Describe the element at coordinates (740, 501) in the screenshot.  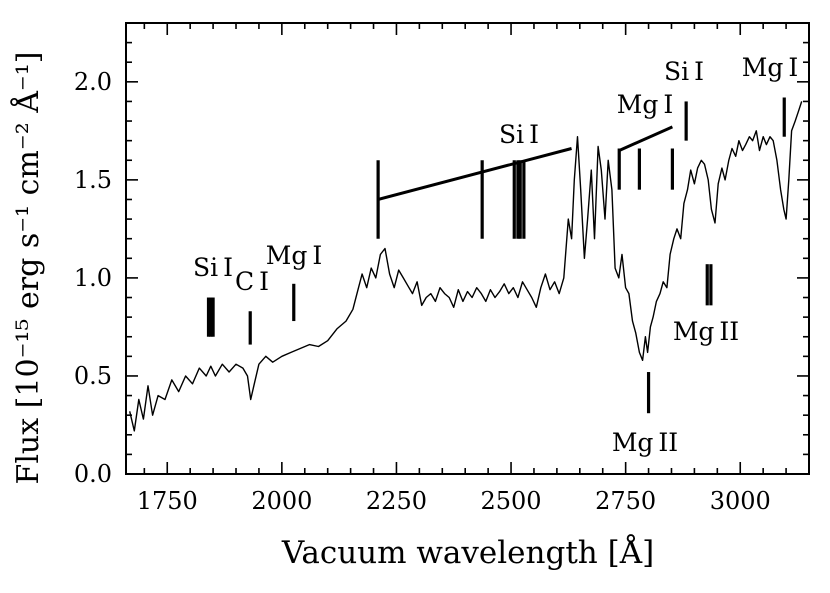
I see `x-tick-label: 3000` at that location.